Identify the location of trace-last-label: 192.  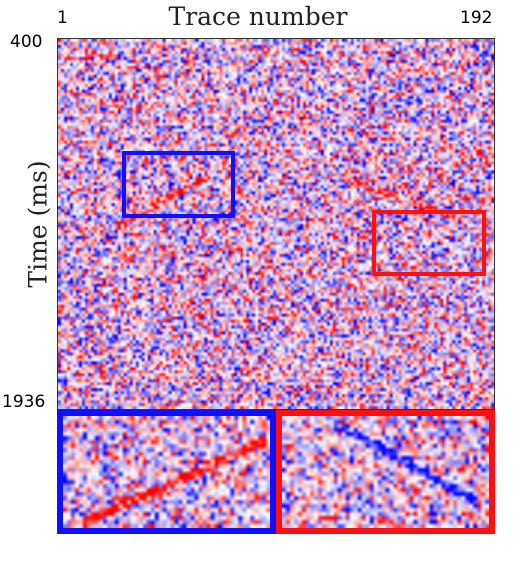
(476, 18).